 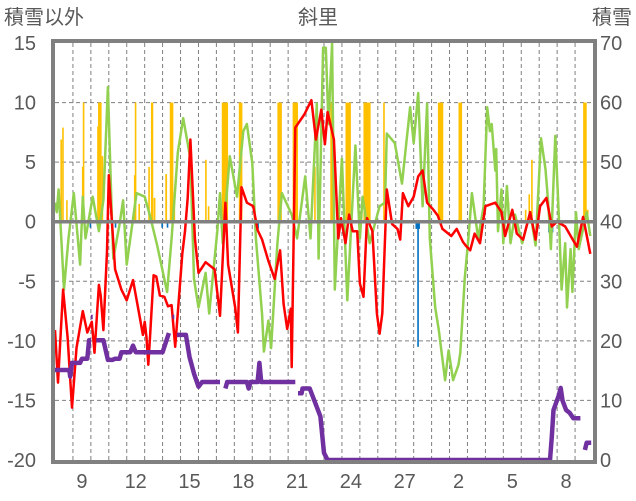 I want to click on left-axis-title: 積雪以外, so click(x=44, y=17).